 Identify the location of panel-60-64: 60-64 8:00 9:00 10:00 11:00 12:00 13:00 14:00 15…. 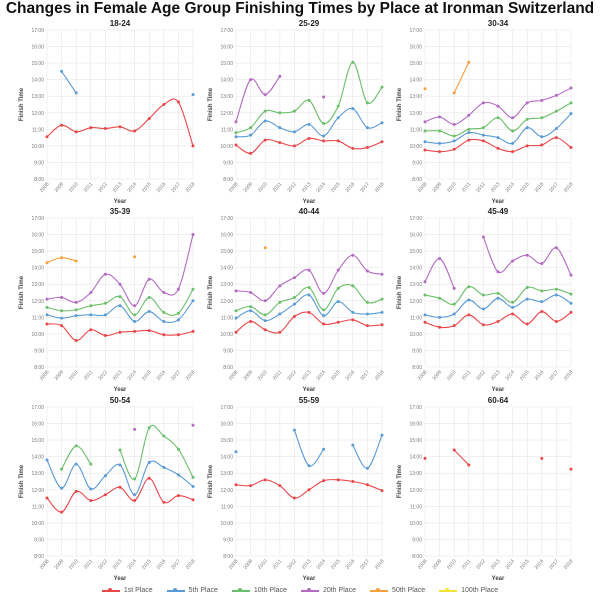
(486, 489).